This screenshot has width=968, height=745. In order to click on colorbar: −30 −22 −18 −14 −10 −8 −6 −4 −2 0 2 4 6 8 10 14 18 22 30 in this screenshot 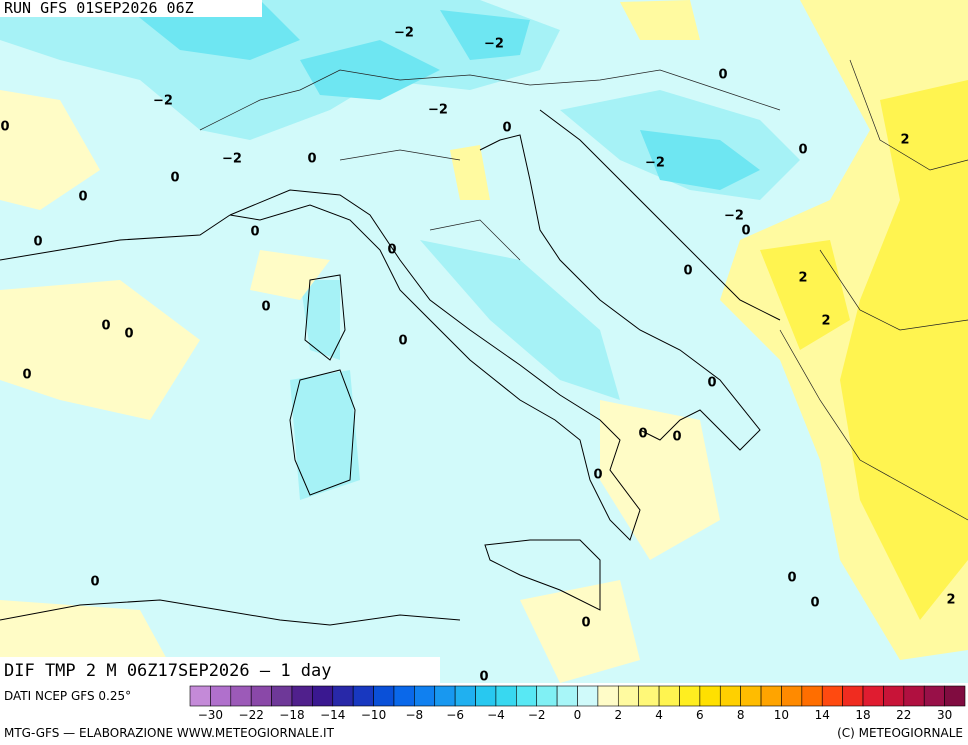, I will do `click(577, 703)`.